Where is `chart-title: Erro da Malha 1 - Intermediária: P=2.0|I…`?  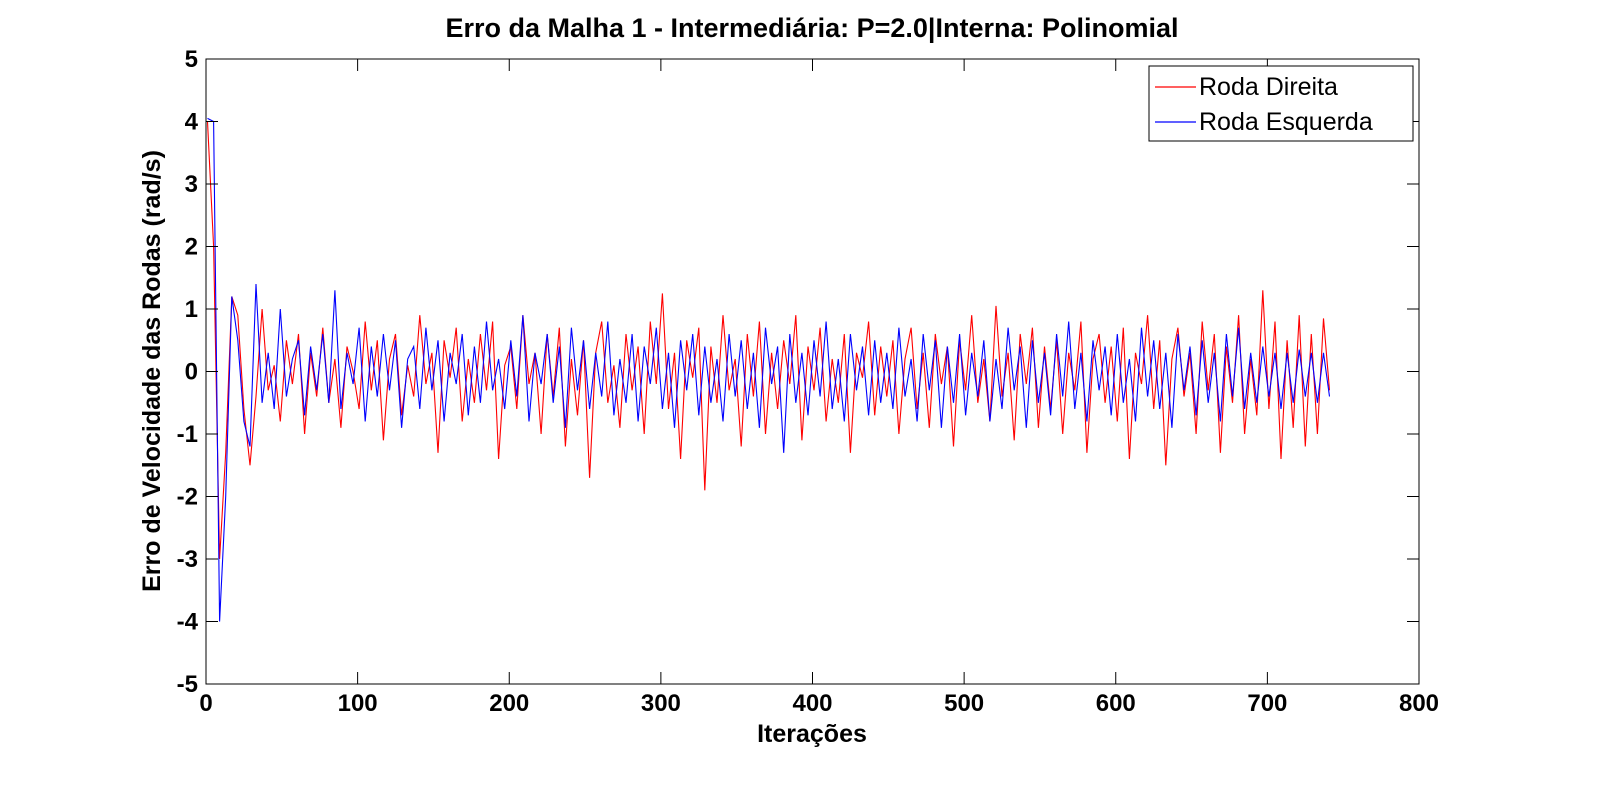 chart-title: Erro da Malha 1 - Intermediária: P=2.0|I… is located at coordinates (811, 28).